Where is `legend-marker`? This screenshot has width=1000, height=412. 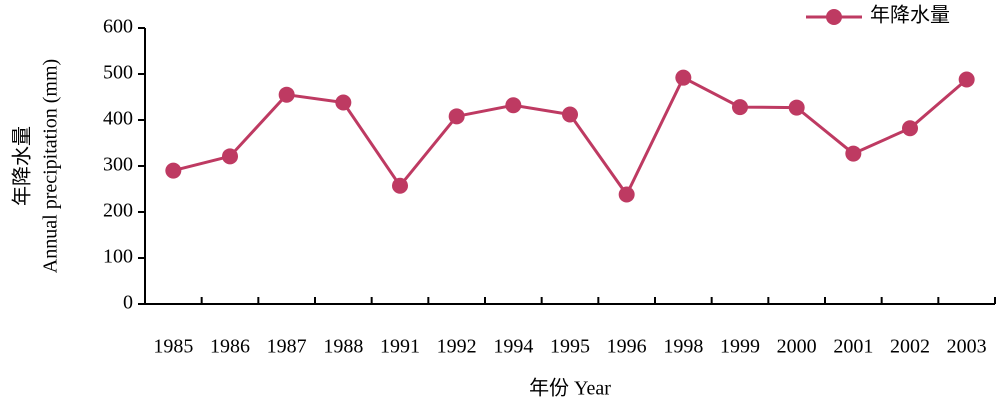 legend-marker is located at coordinates (834, 17).